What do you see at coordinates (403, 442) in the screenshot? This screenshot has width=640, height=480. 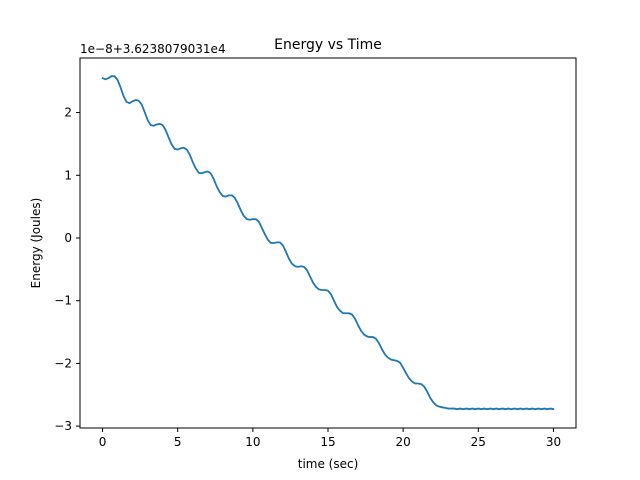 I see `x-tick-label-4: 20` at bounding box center [403, 442].